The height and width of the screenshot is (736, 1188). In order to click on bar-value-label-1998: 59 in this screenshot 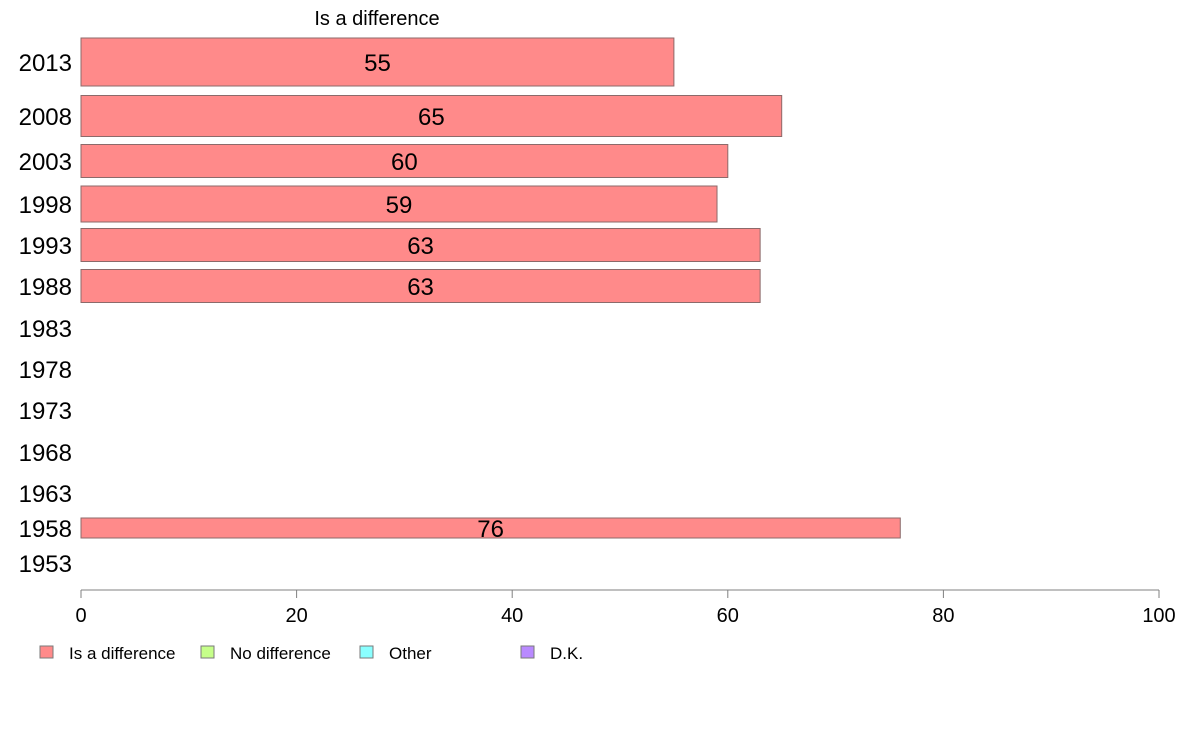, I will do `click(399, 205)`.